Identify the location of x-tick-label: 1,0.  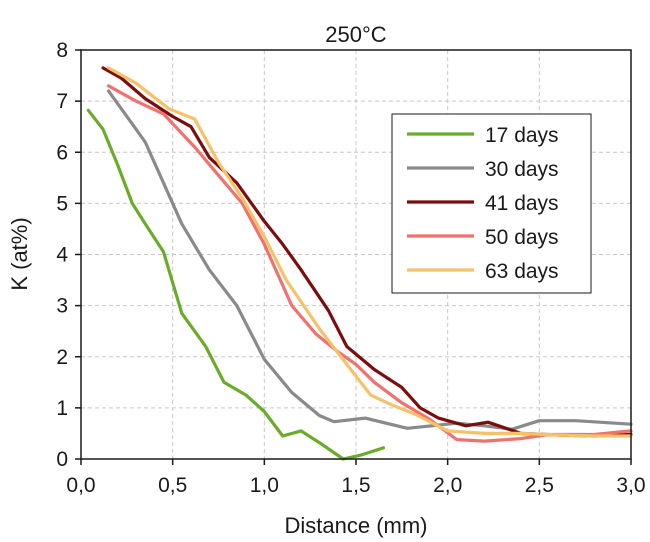
(264, 485).